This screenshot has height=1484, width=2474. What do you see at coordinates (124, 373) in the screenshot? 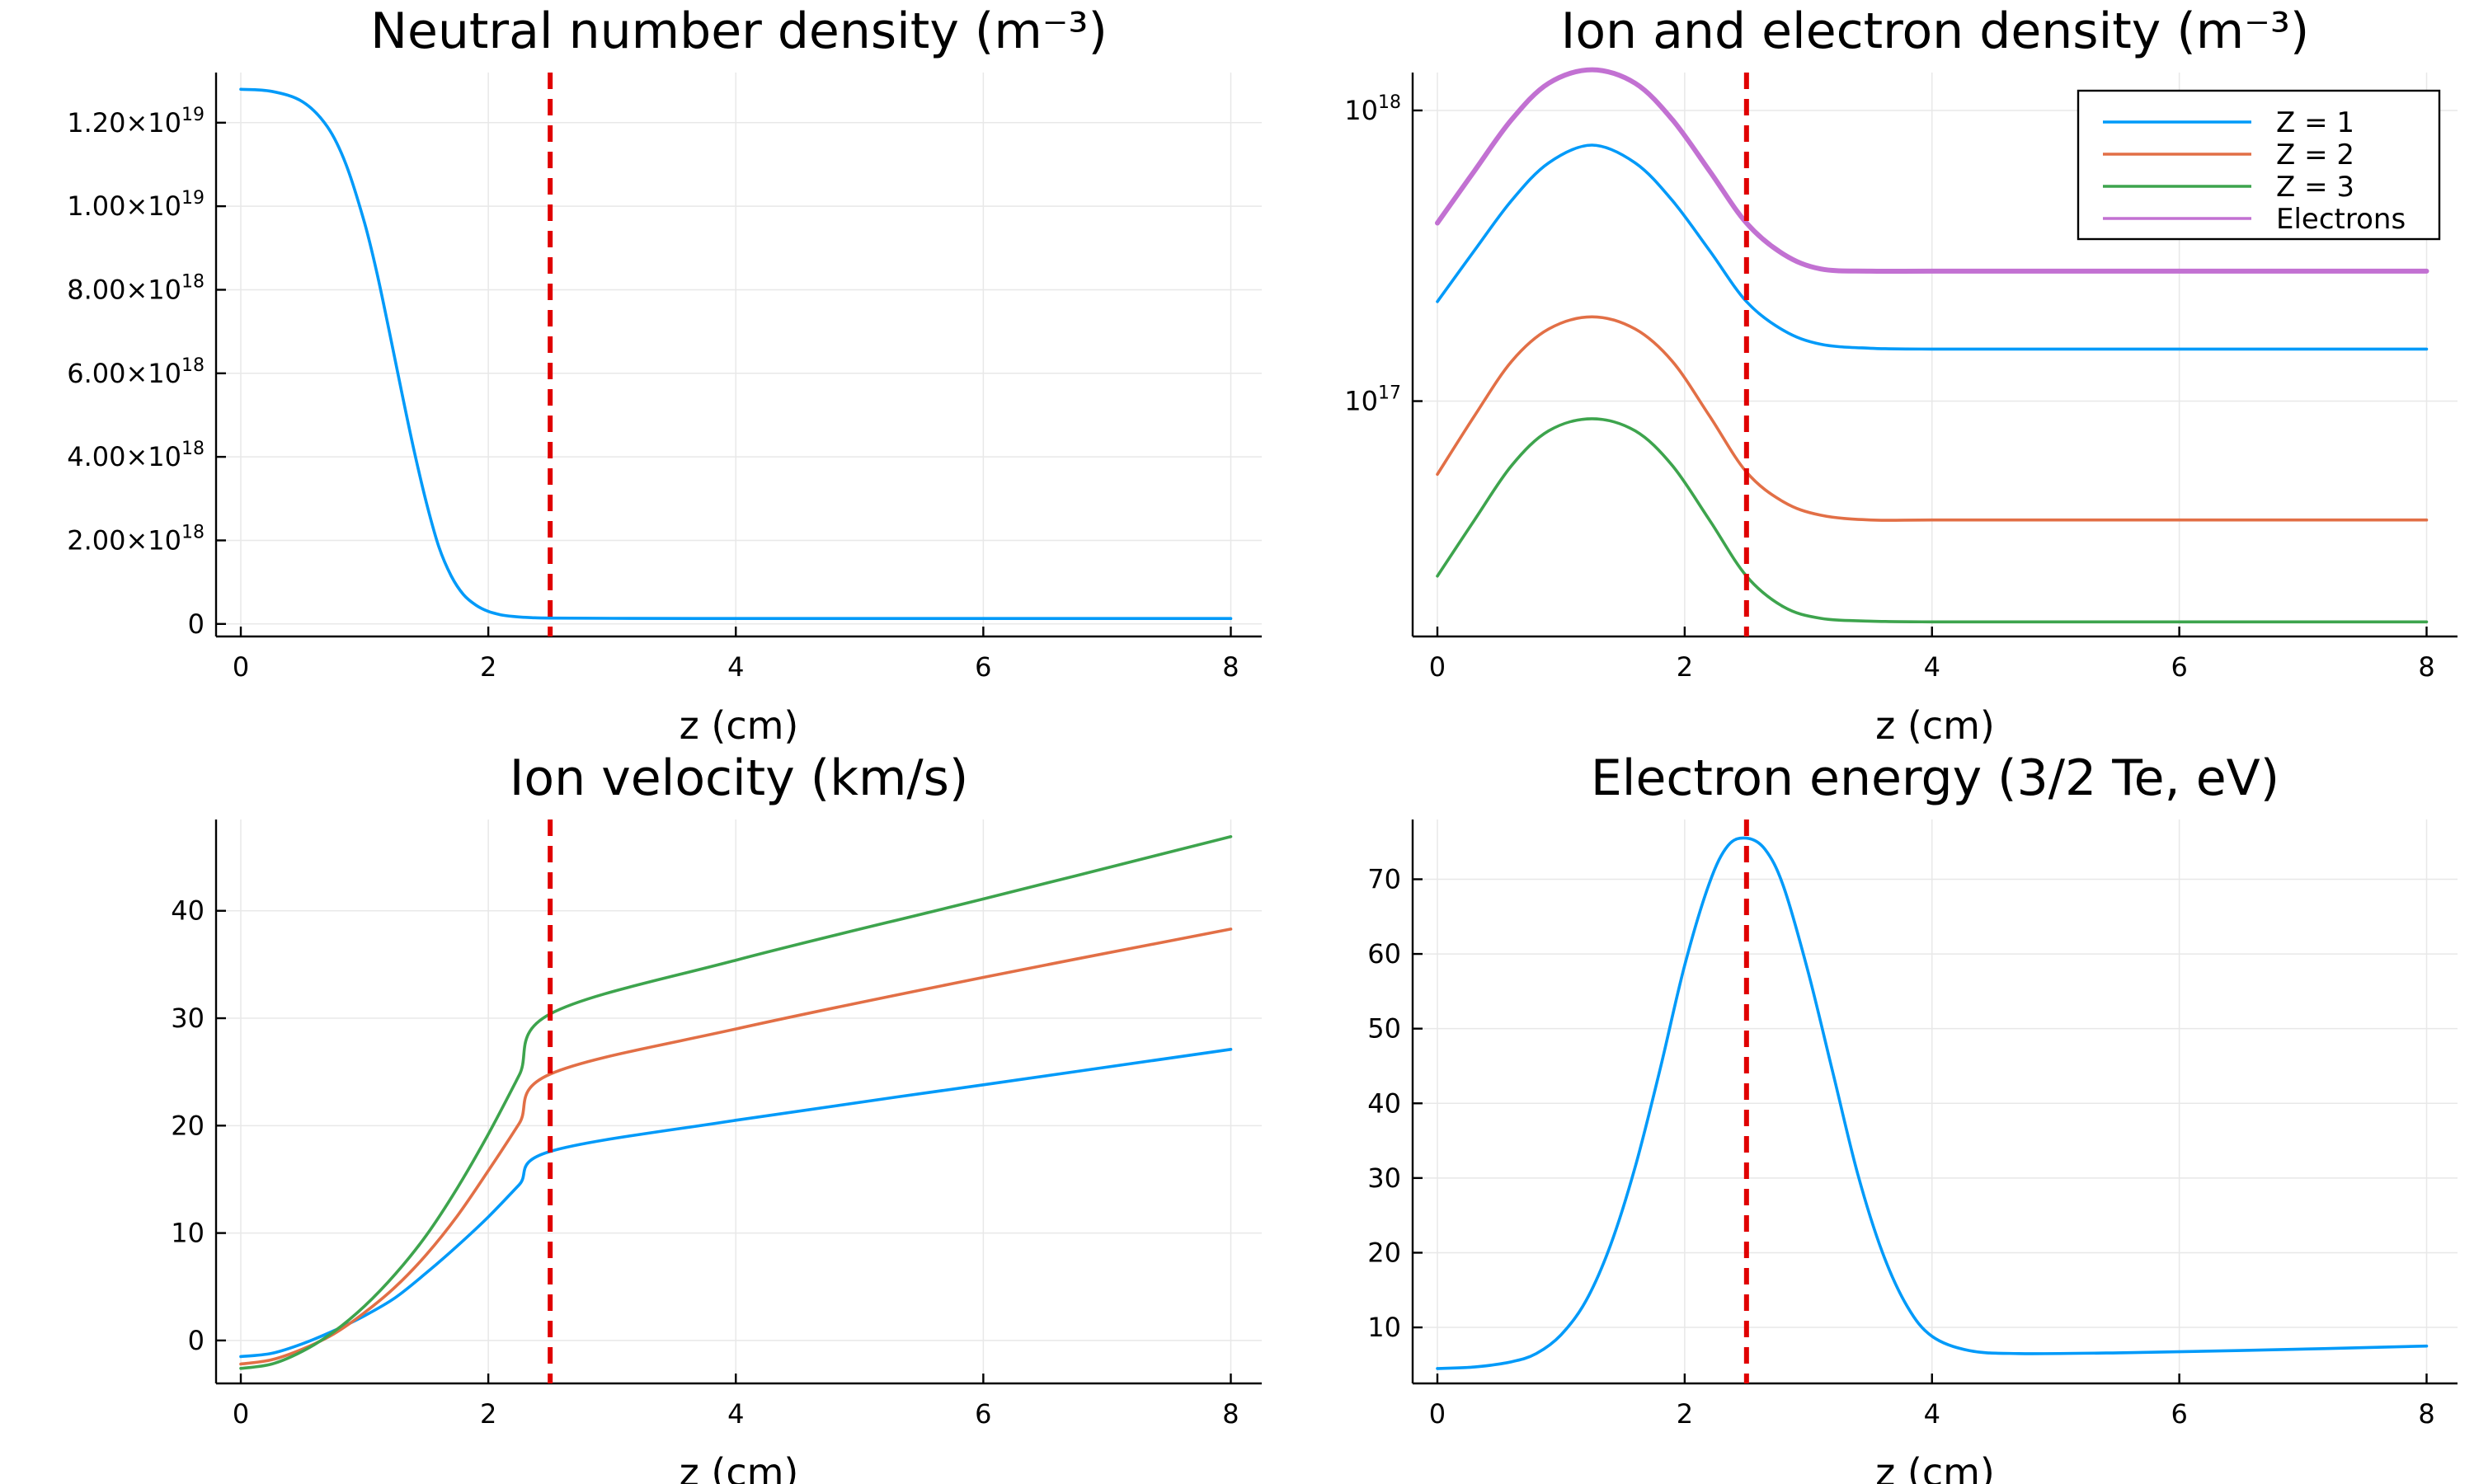
I see `y-tick-mantissa: 6.00×10` at bounding box center [124, 373].